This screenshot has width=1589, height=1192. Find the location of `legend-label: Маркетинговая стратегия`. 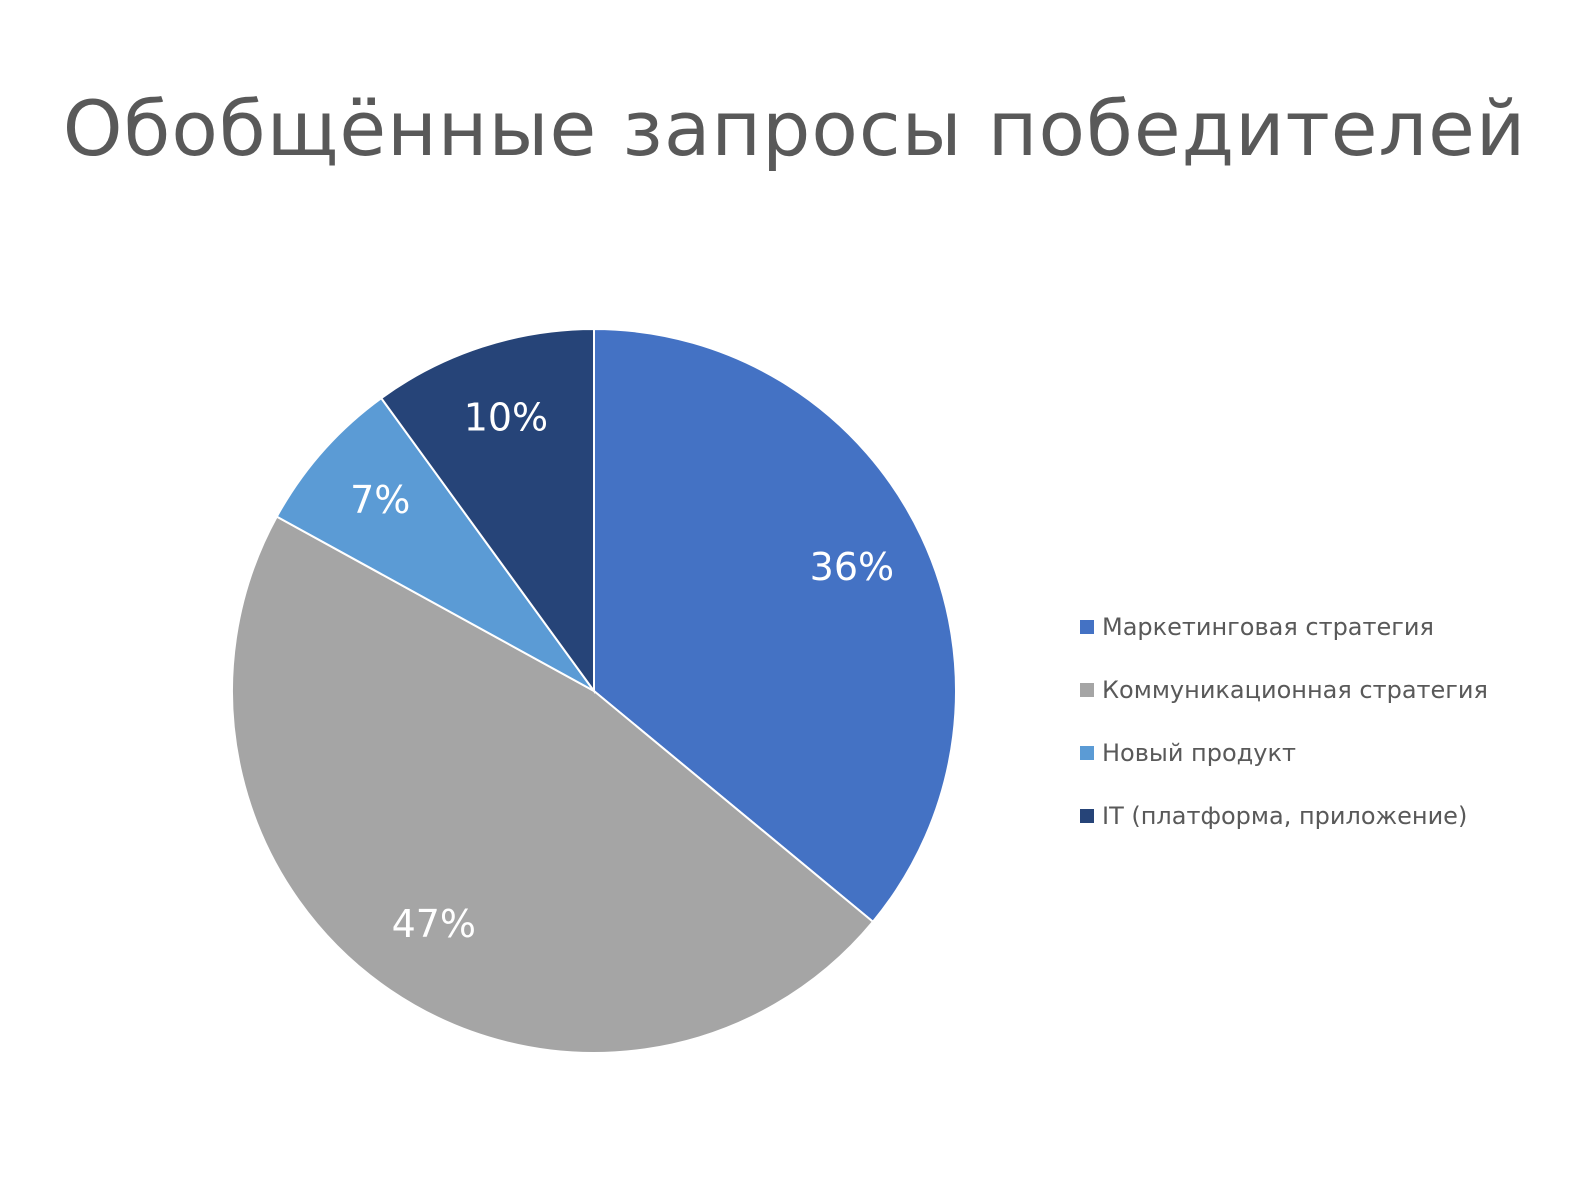

legend-label: Маркетинговая стратегия is located at coordinates (1268, 626).